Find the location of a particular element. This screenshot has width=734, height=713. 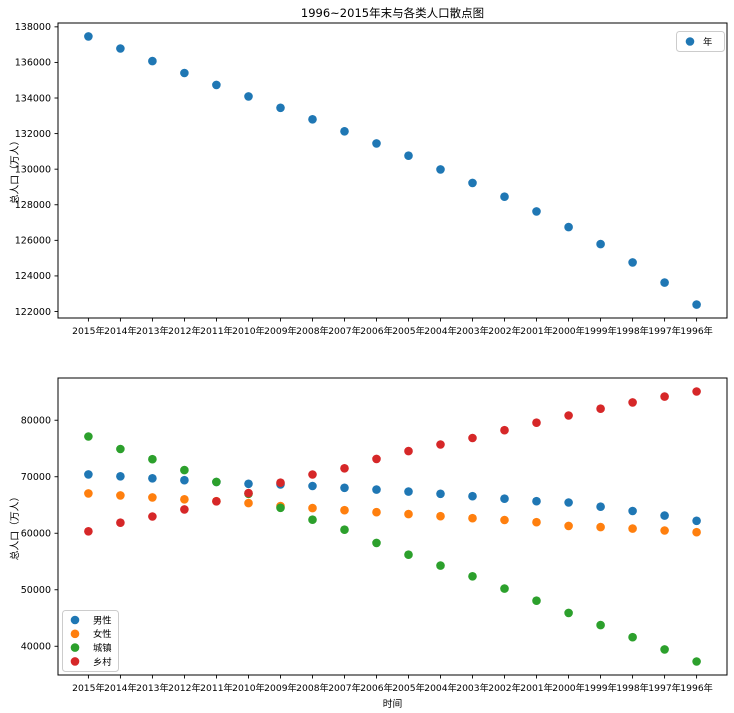

x-tick-label: 2013年 is located at coordinates (152, 331).